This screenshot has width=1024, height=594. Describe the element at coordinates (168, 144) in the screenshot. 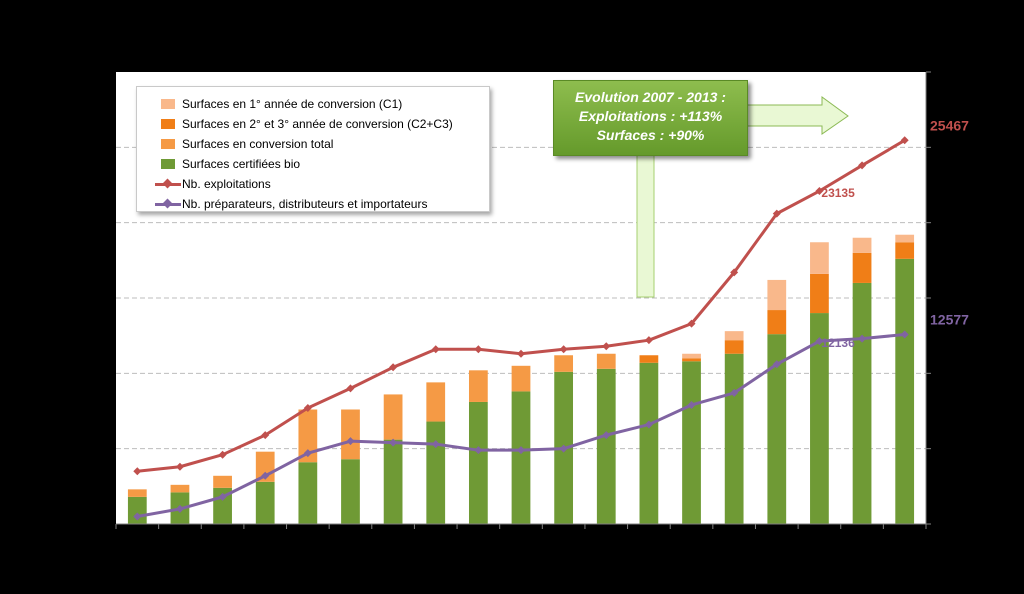

I see `legend-swatch-conversion-total` at that location.